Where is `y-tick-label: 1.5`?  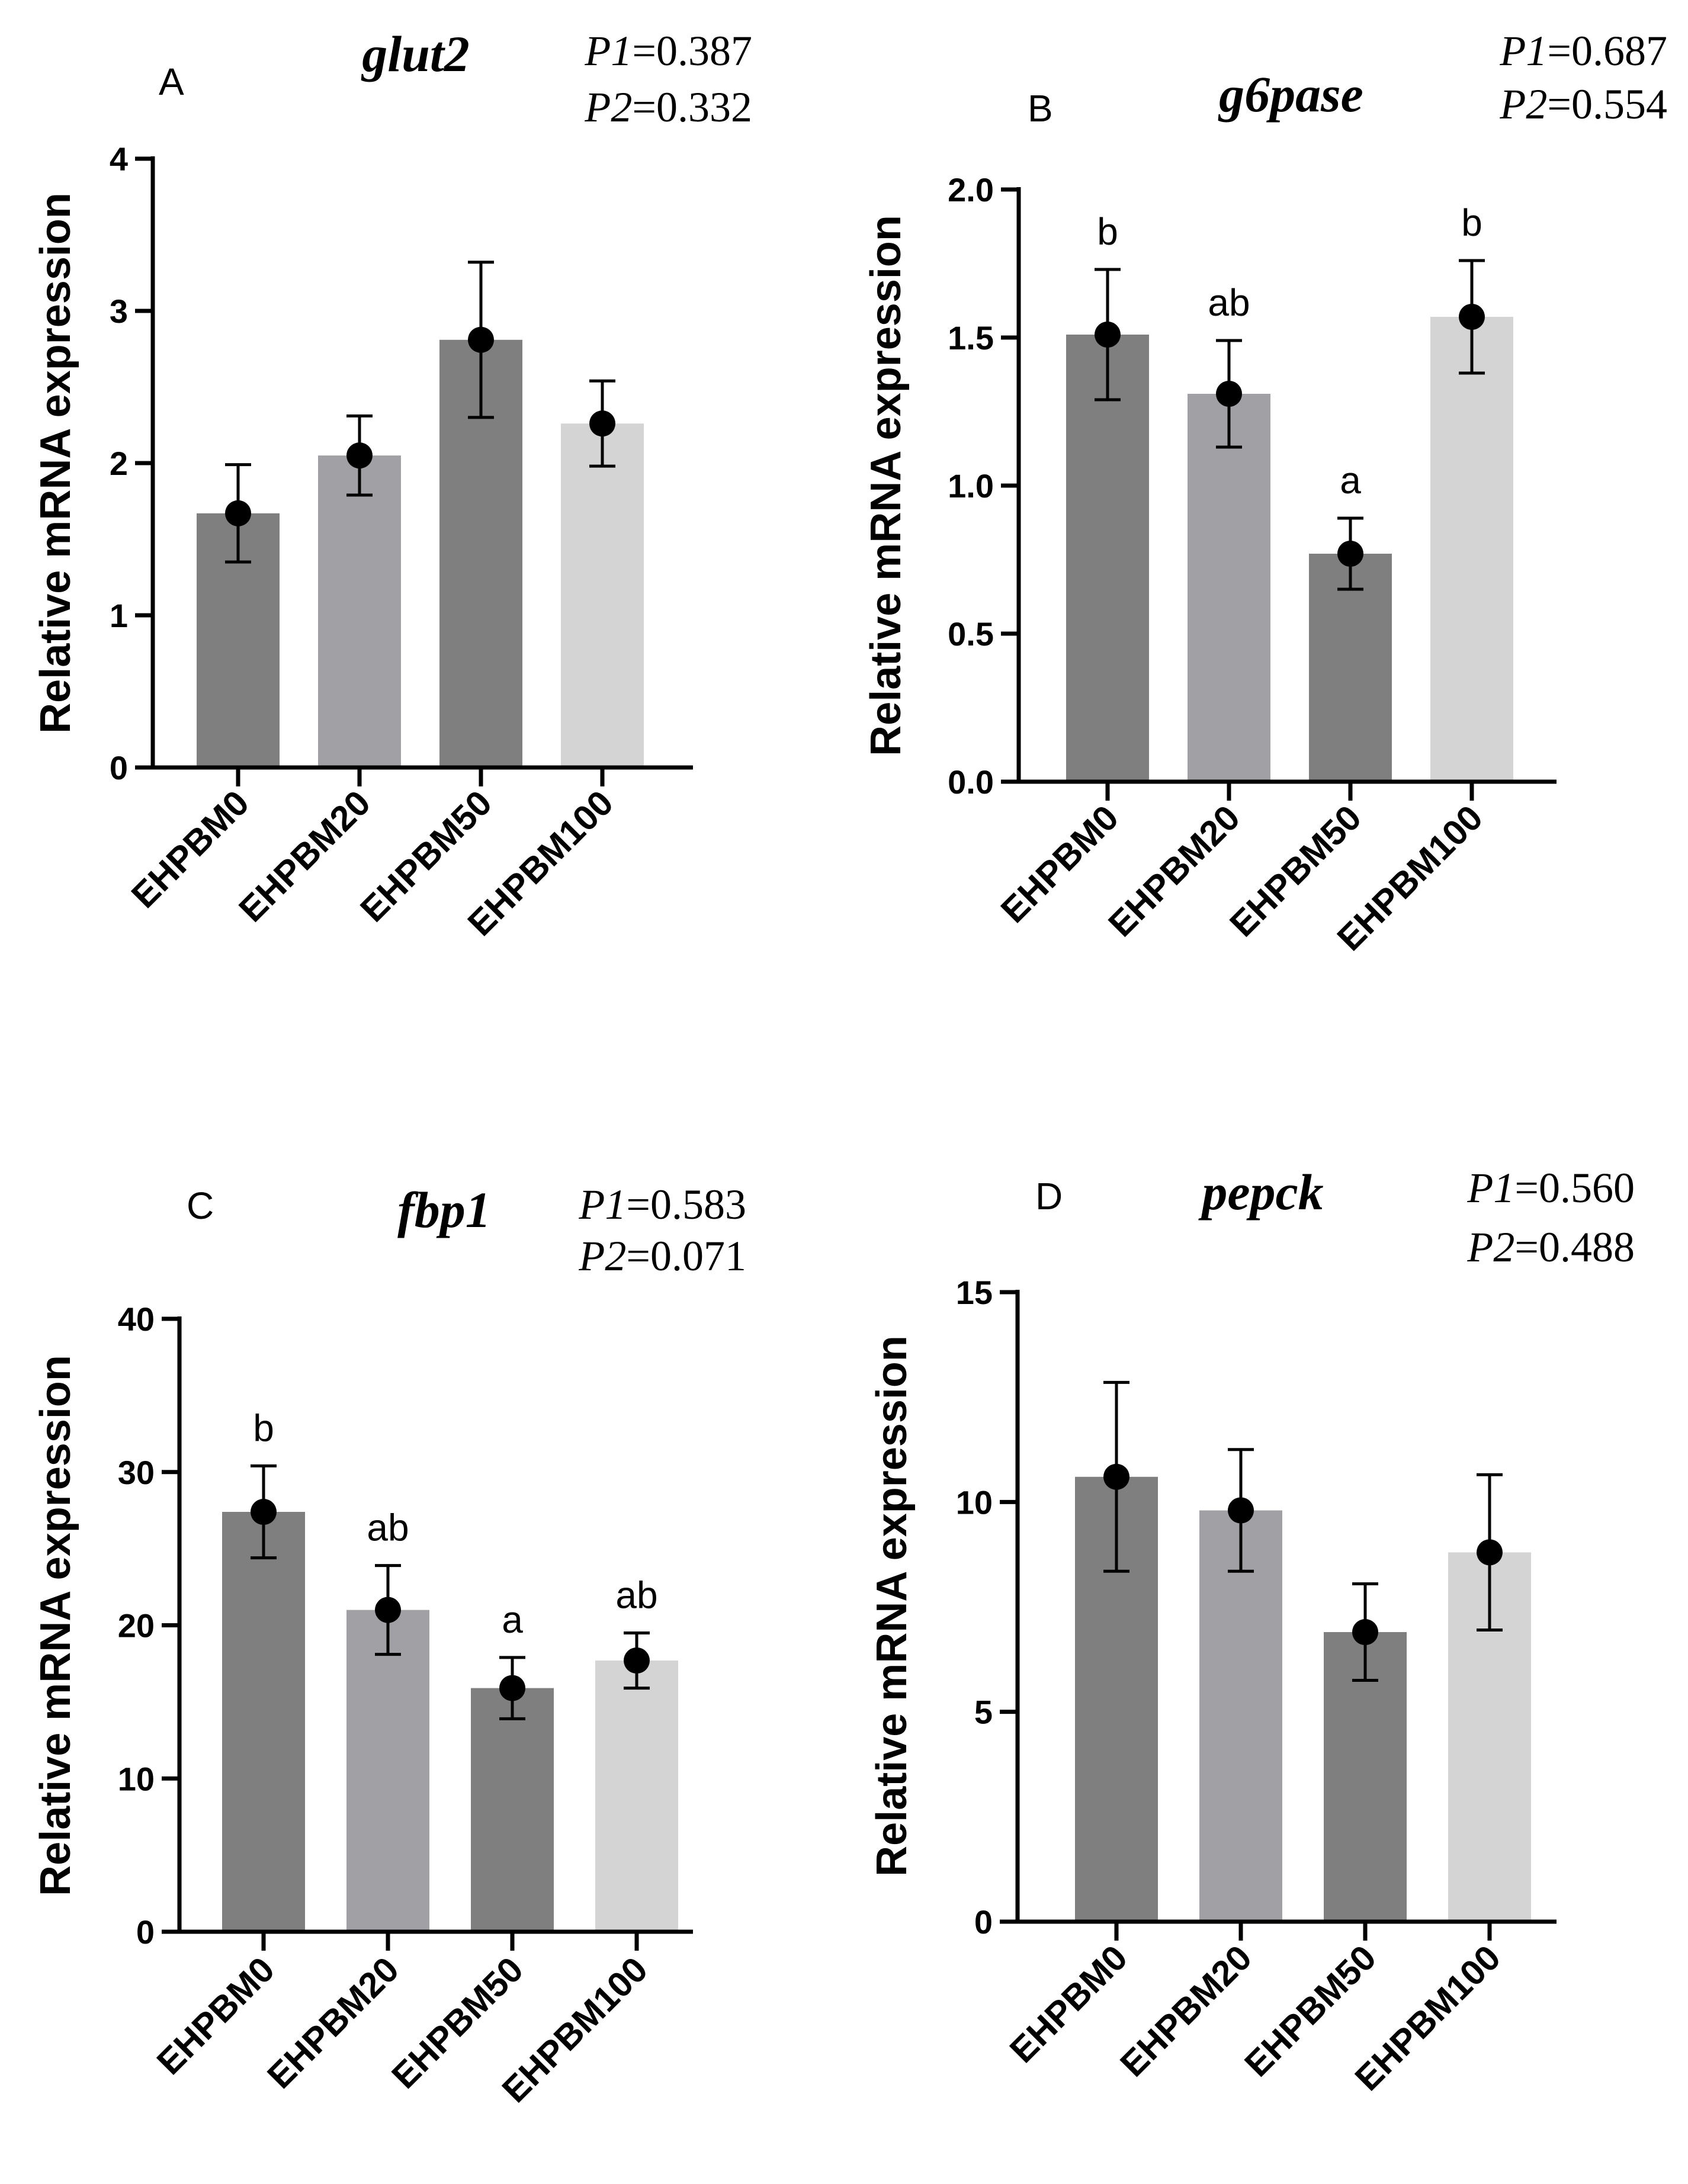
y-tick-label: 1.5 is located at coordinates (971, 337).